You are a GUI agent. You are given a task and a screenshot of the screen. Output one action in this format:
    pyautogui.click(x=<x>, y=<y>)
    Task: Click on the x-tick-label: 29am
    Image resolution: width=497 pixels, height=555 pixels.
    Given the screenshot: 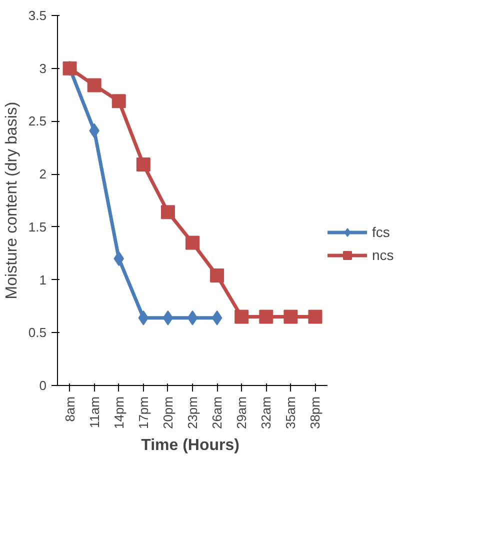 What is the action you would take?
    pyautogui.click(x=242, y=413)
    